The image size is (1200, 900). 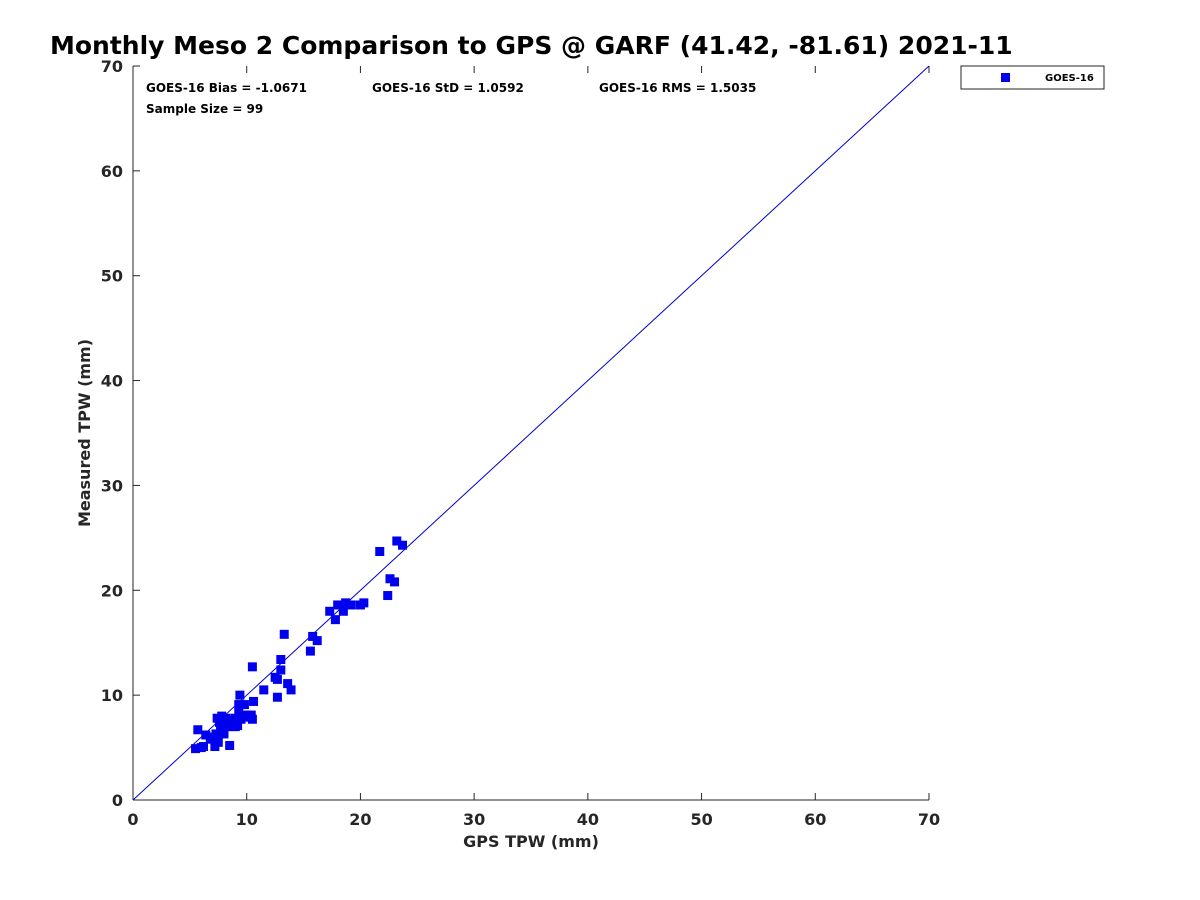 I want to click on y-tick-label: 50, so click(x=112, y=276).